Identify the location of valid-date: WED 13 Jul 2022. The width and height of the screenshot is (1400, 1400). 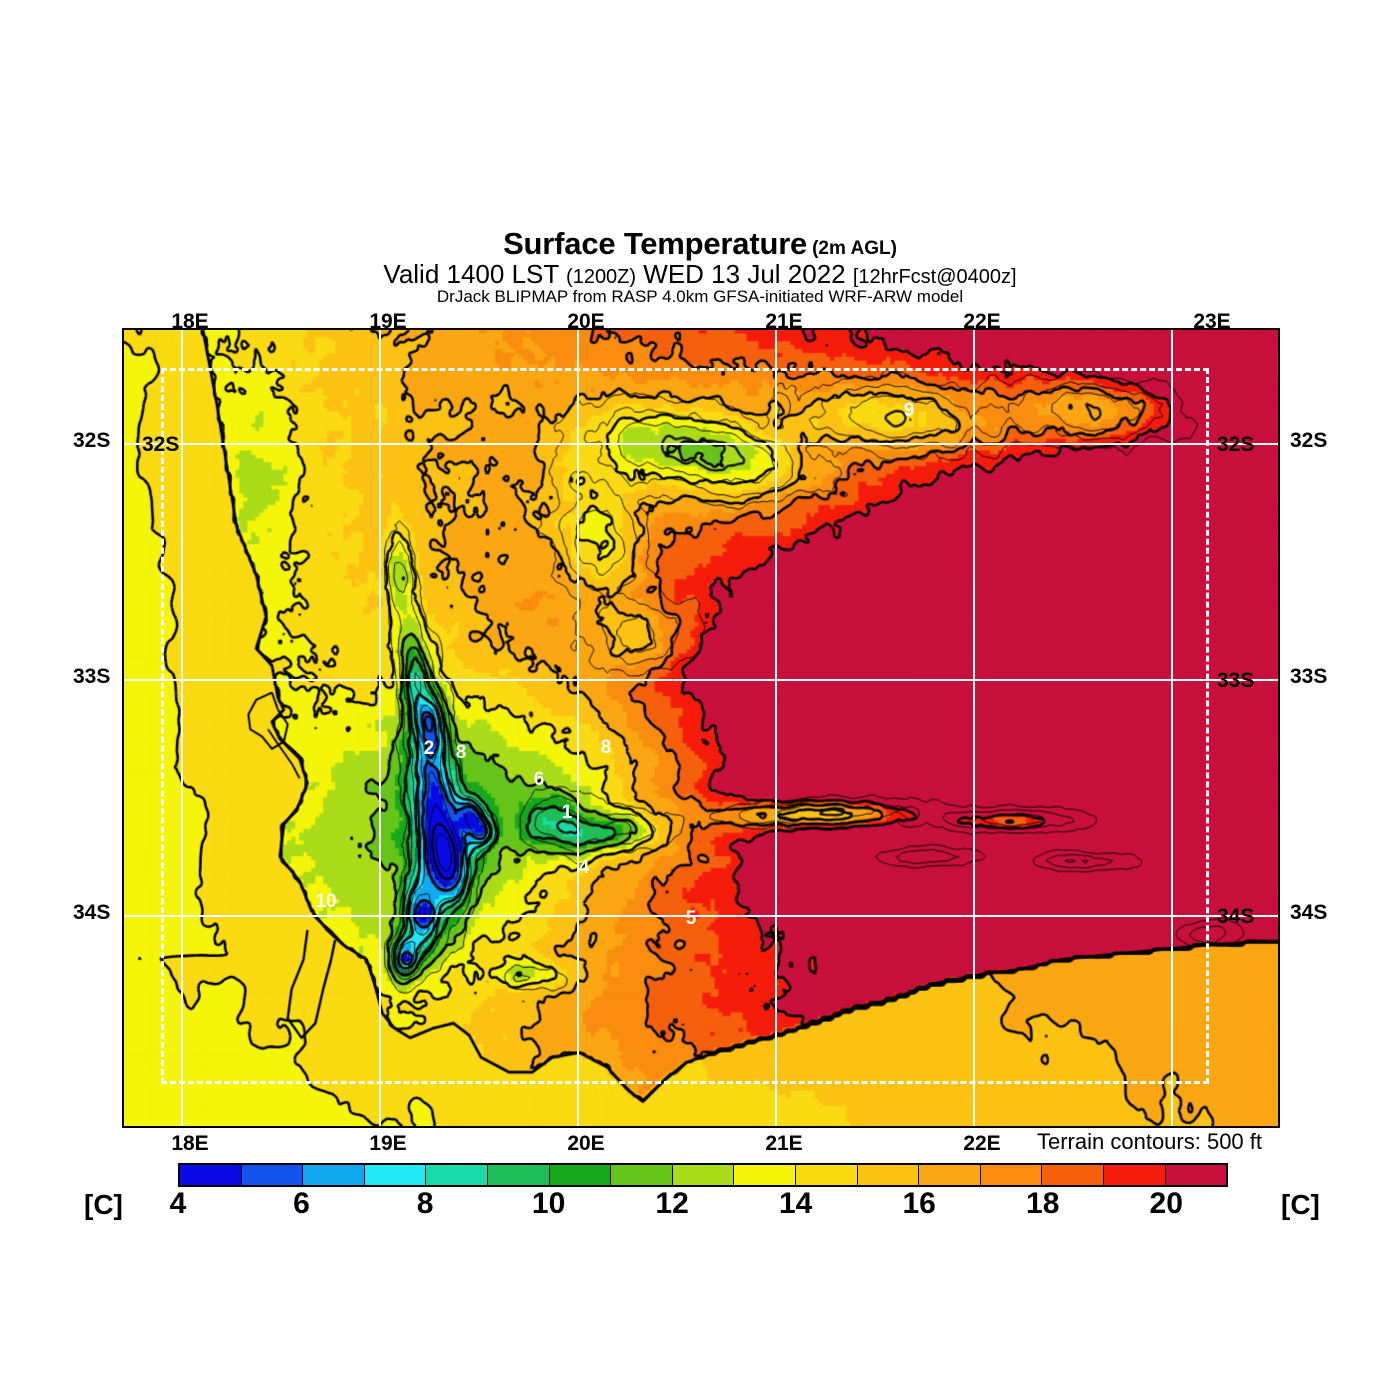
(744, 274).